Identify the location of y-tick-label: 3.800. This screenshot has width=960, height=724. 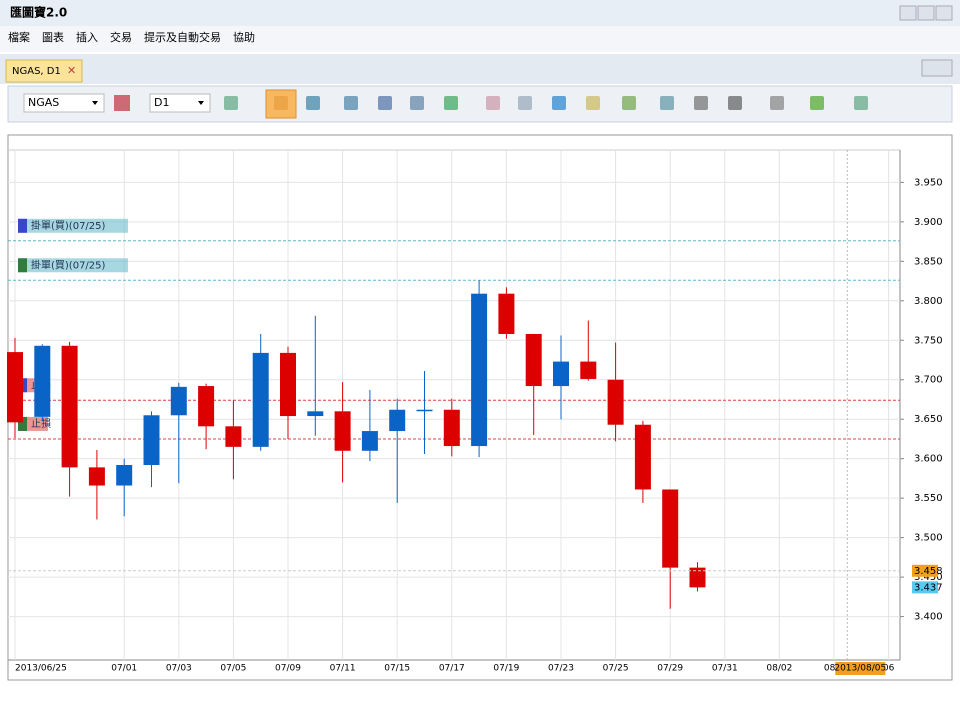
(928, 301).